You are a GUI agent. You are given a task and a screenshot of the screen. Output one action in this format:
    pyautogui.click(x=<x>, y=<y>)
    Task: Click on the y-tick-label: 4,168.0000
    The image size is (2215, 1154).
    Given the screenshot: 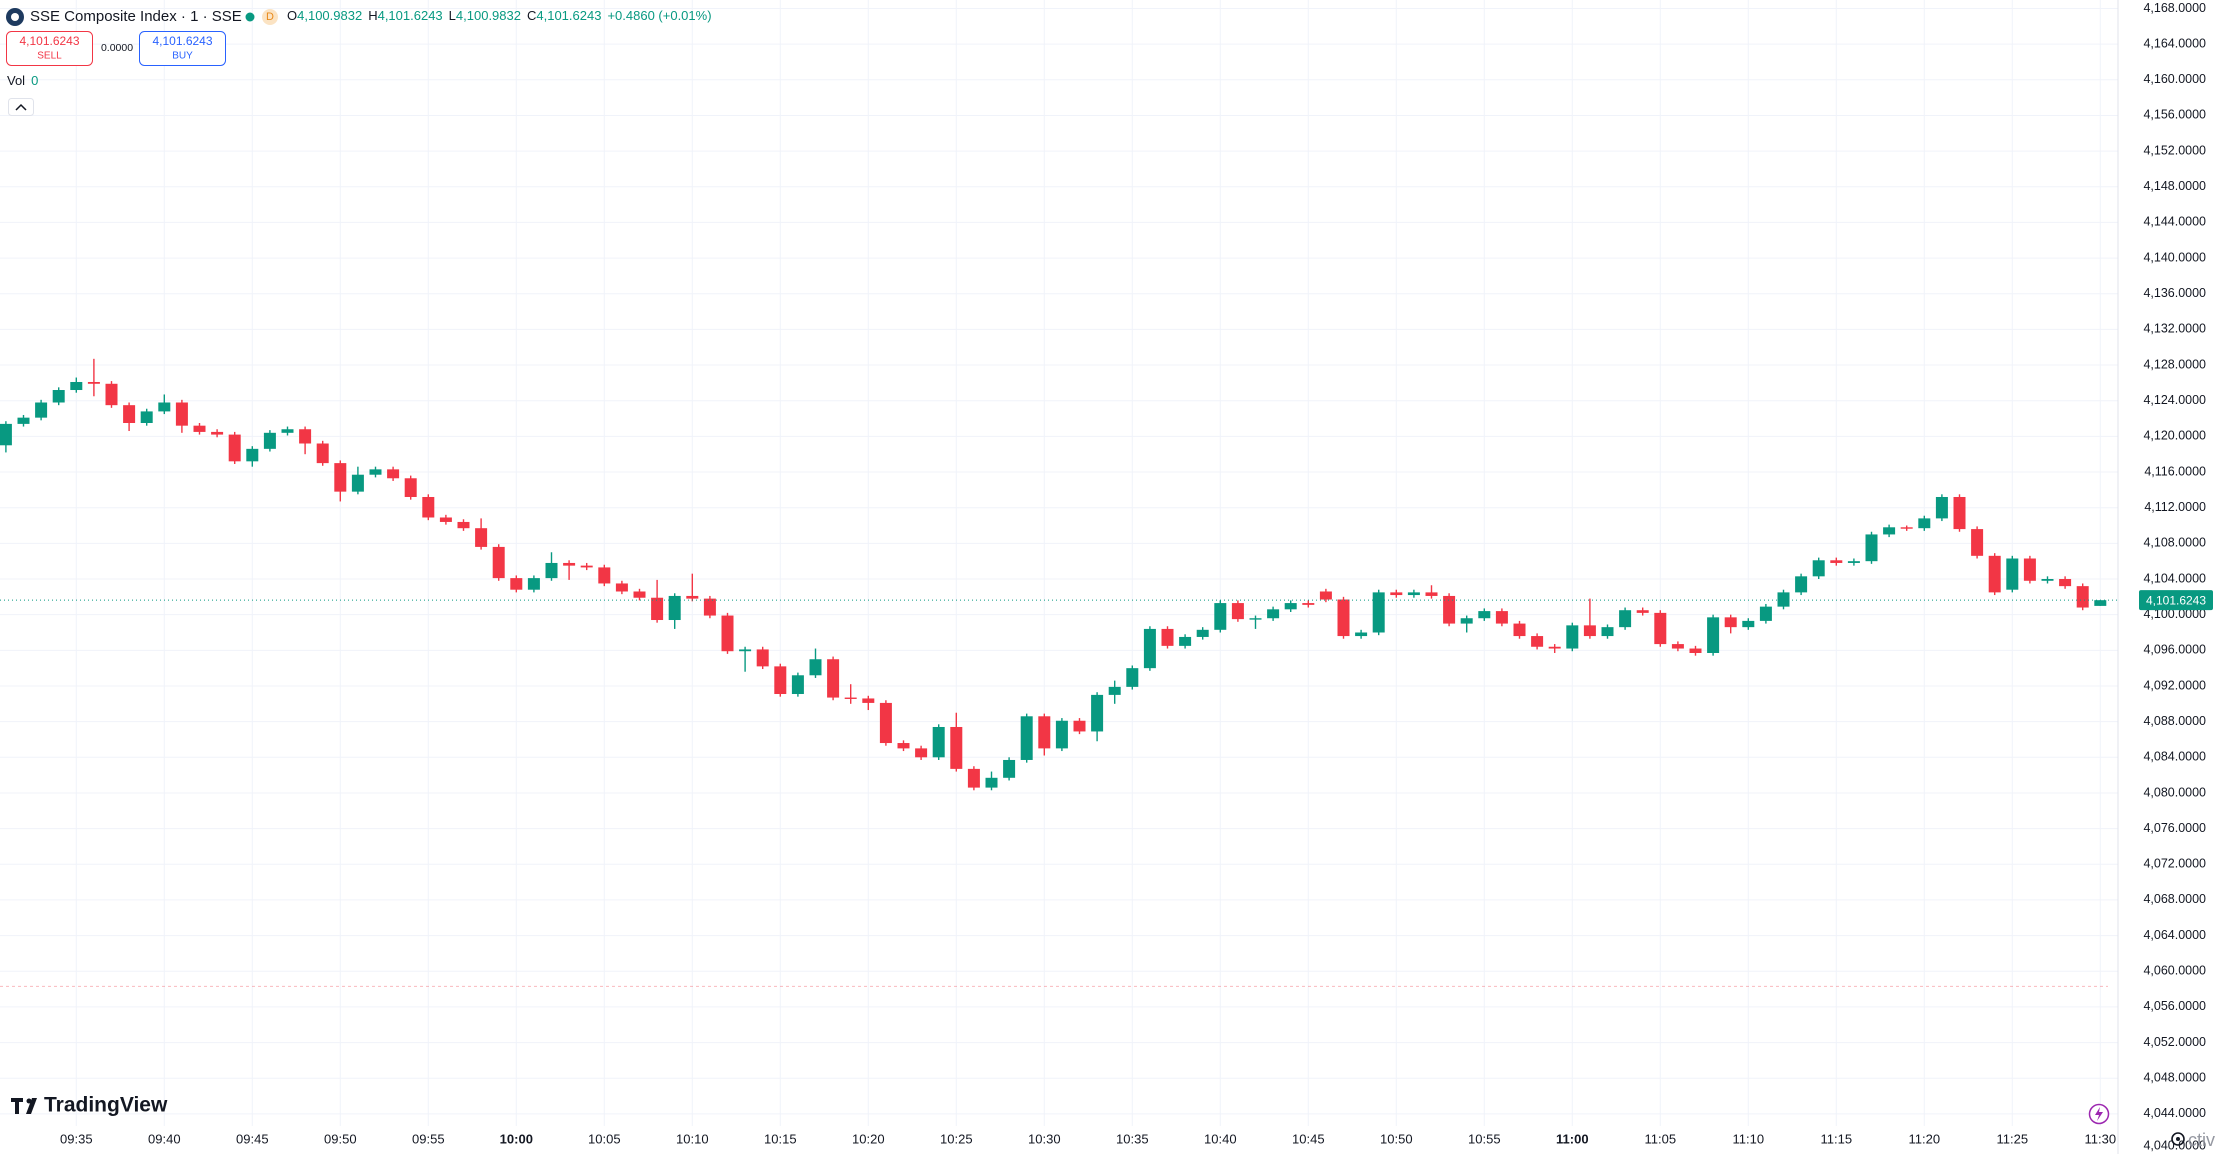 What is the action you would take?
    pyautogui.click(x=2174, y=8)
    